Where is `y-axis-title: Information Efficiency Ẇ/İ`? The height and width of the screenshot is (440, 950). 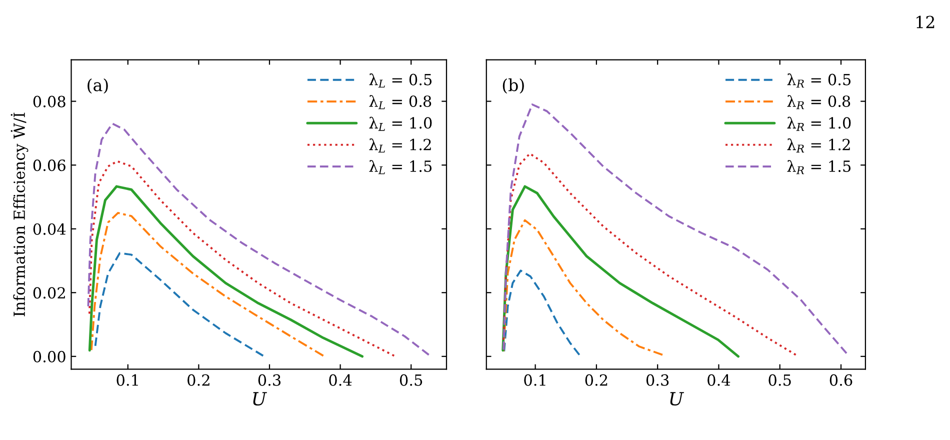
y-axis-title: Information Efficiency Ẇ/İ is located at coordinates (19, 214).